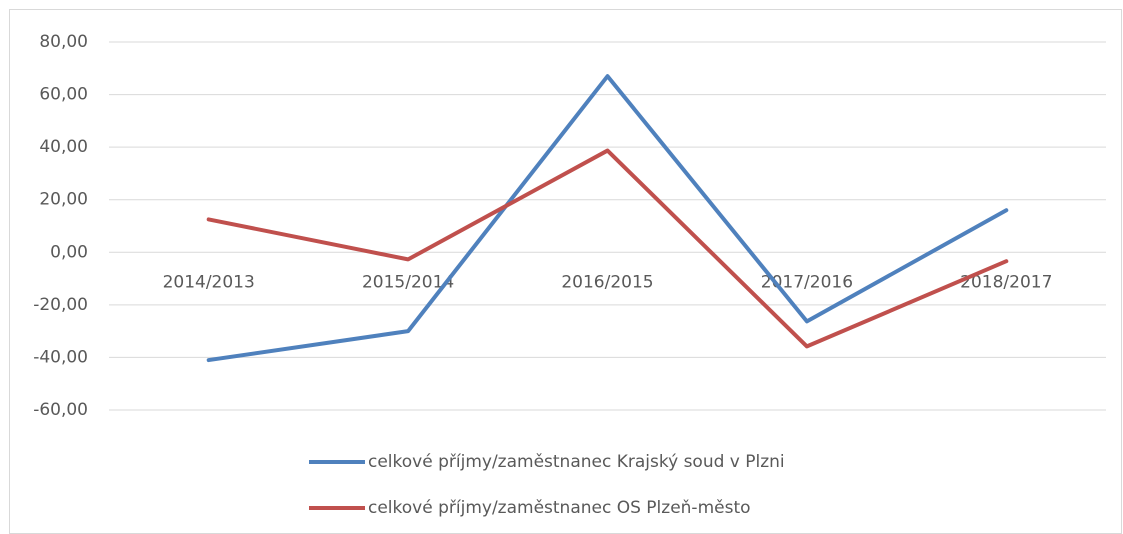 This screenshot has height=534, width=1123. I want to click on x-tick-label: 2018/2017, so click(1006, 282).